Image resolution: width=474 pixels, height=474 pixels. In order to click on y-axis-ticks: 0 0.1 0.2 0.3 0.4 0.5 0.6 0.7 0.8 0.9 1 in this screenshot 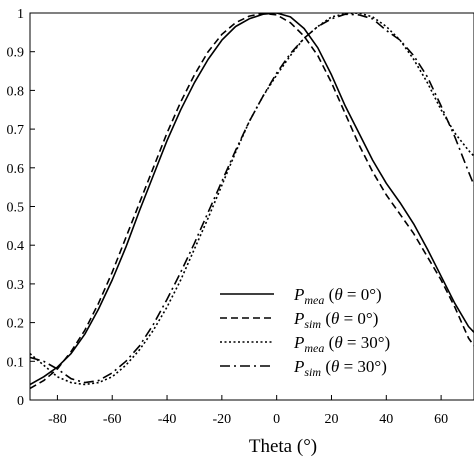, I will do `click(21, 208)`.